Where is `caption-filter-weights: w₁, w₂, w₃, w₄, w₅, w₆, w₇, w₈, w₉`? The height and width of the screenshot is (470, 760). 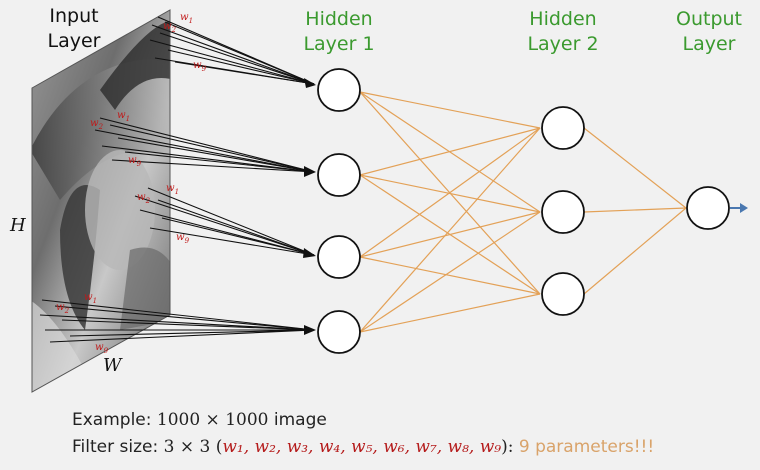
caption-filter-weights: w₁, w₂, w₃, w₄, w₅, w₆, w₇, w₈, w₉ is located at coordinates (362, 447).